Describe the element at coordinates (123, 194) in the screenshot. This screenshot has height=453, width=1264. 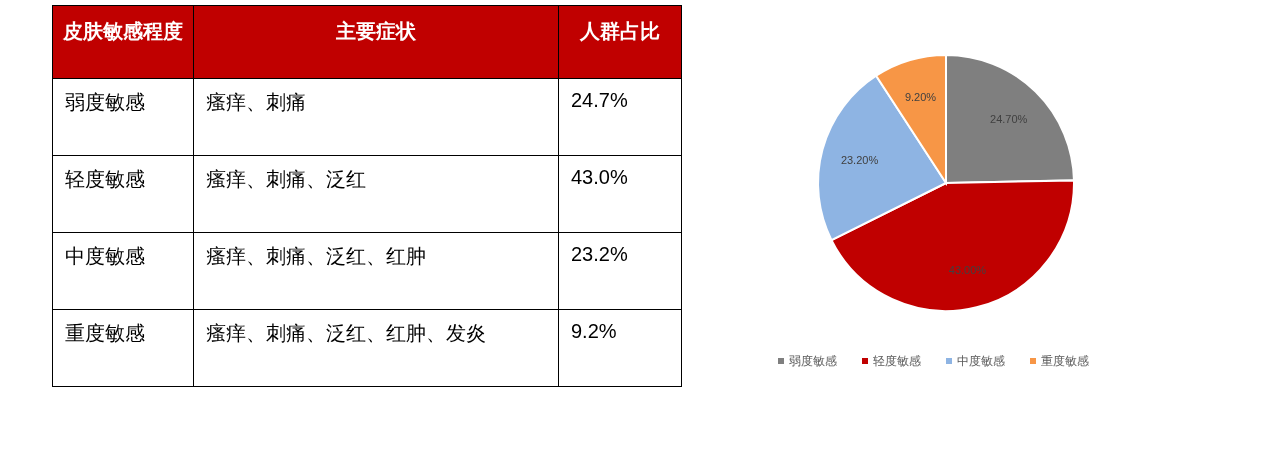
I see `text: 轻度敏感` at that location.